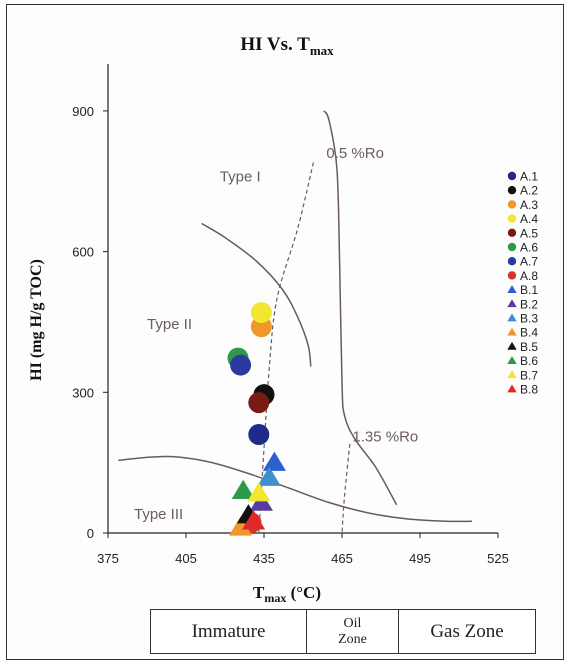 Image resolution: width=573 pixels, height=666 pixels. Describe the element at coordinates (229, 631) in the screenshot. I see `zone-immature: Immature` at that location.